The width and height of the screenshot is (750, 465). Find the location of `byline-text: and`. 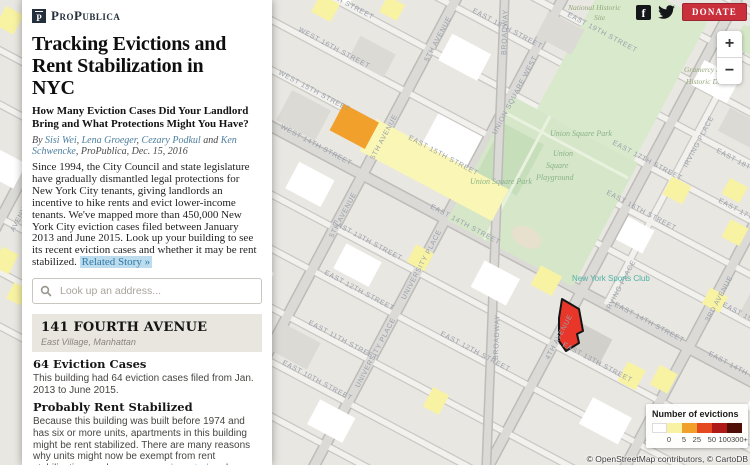

byline-text: and is located at coordinates (210, 140).